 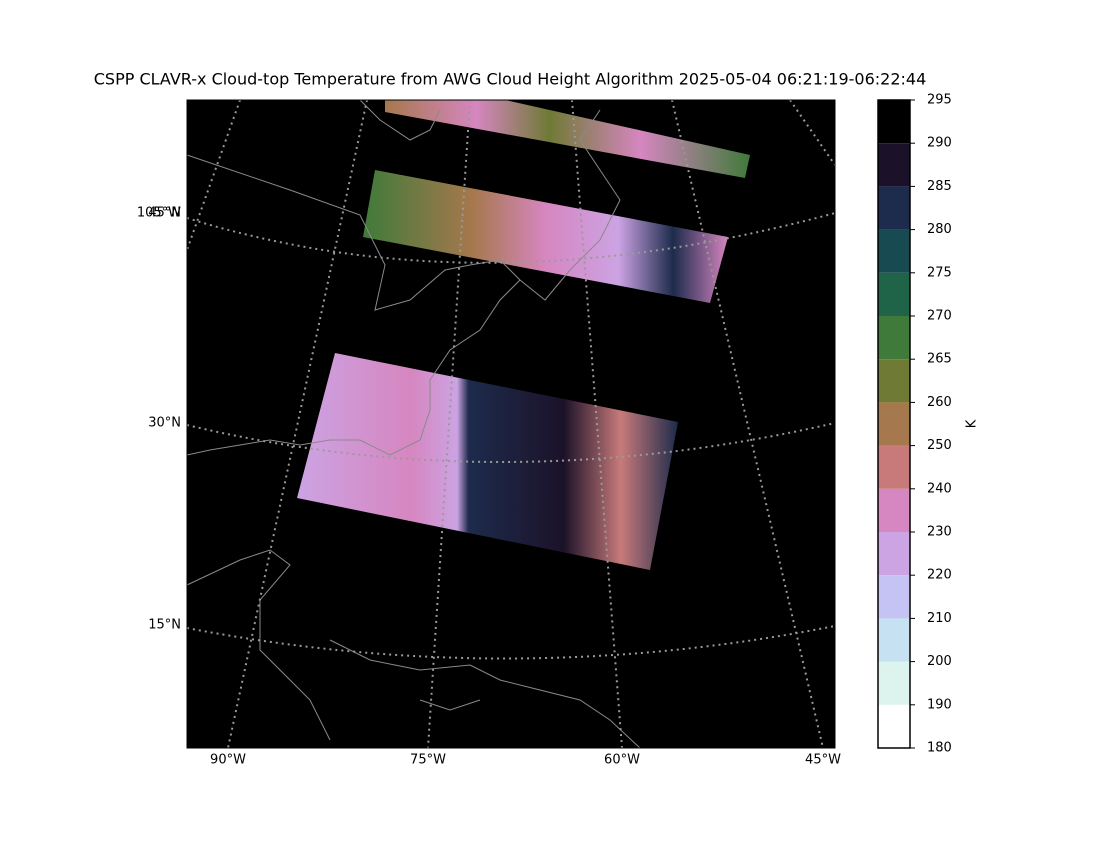 I want to click on colorbar-frame, so click(x=894, y=424).